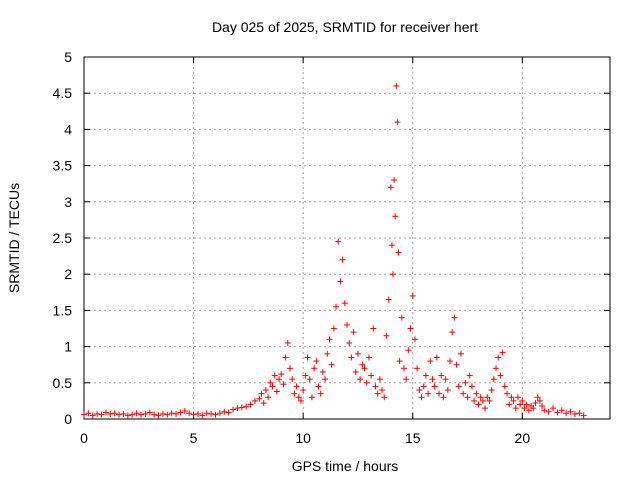 This screenshot has width=640, height=480. What do you see at coordinates (68, 347) in the screenshot?
I see `y-tick-label: 1` at bounding box center [68, 347].